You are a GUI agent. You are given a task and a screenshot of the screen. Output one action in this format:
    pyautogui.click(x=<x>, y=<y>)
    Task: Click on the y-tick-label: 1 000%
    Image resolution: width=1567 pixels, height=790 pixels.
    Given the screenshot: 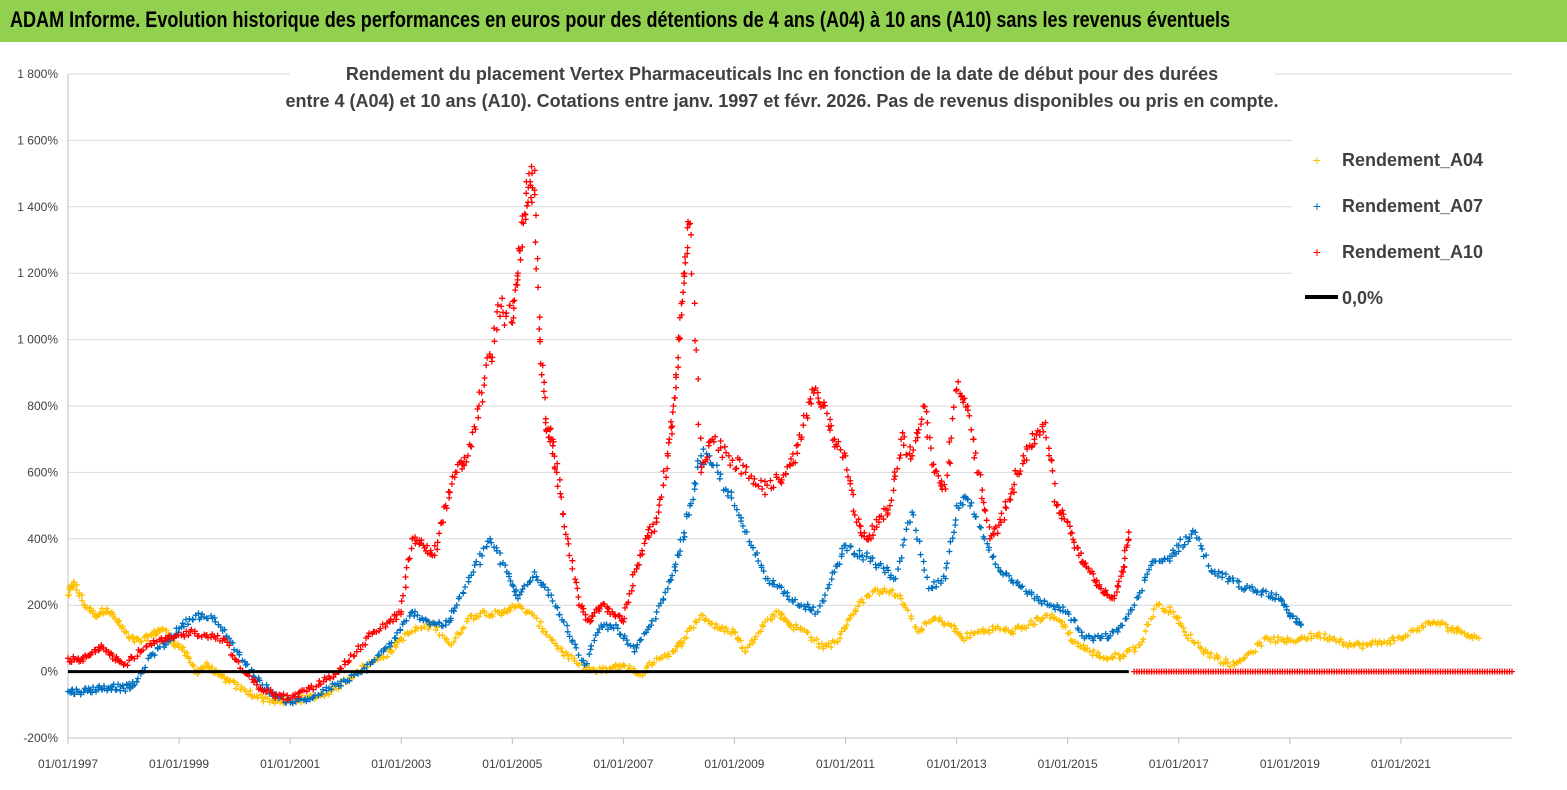 What is the action you would take?
    pyautogui.click(x=37, y=340)
    